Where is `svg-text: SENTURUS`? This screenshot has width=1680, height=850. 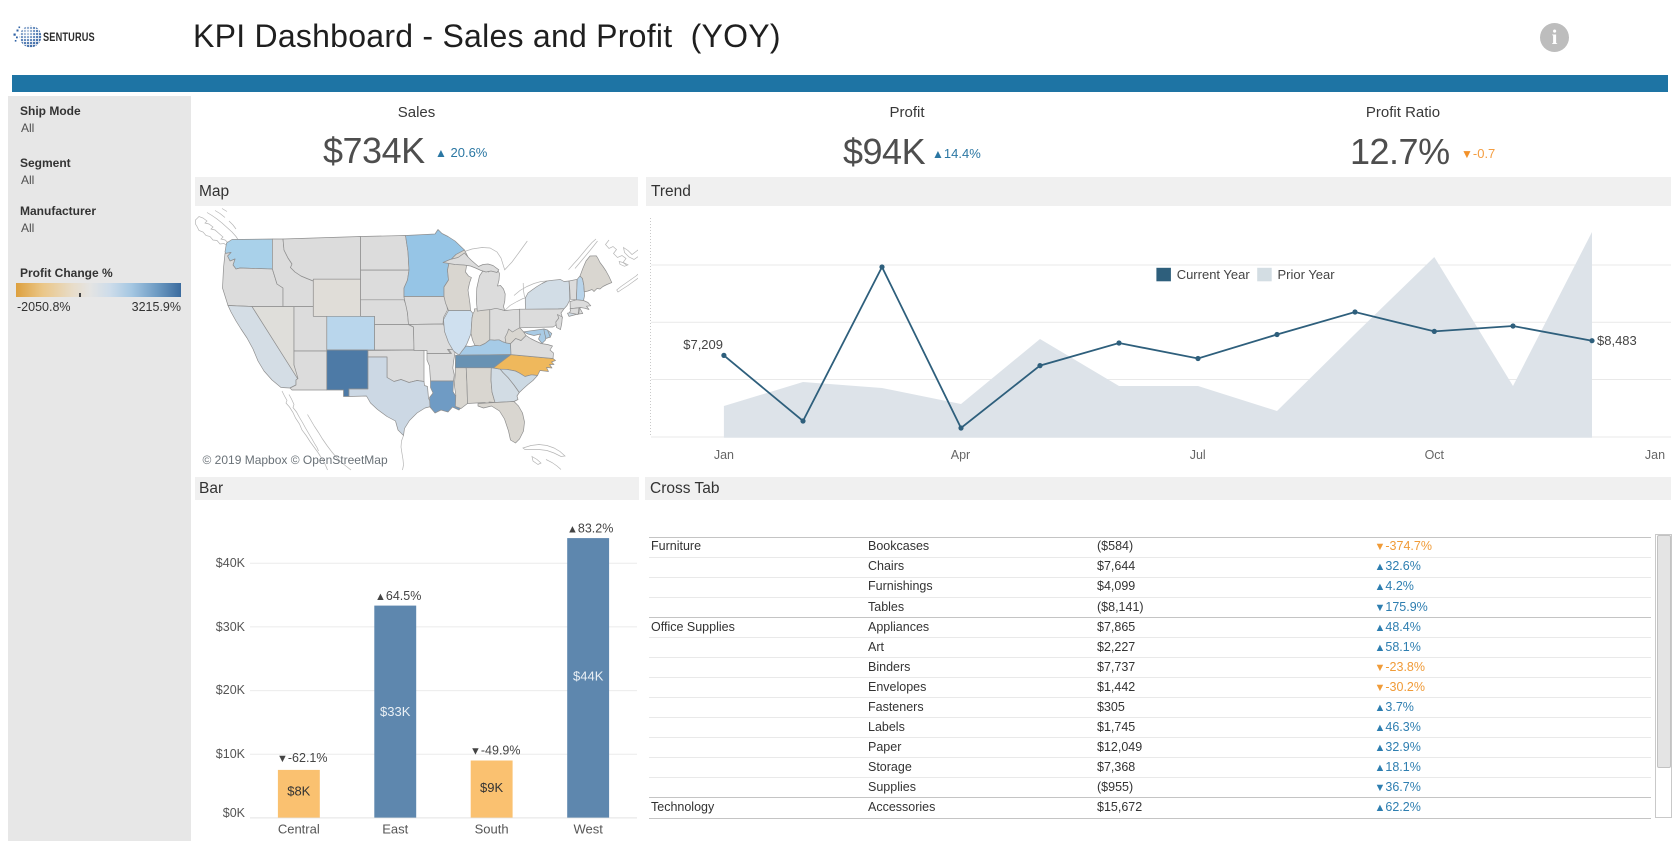 svg-text: SENTURUS is located at coordinates (69, 38).